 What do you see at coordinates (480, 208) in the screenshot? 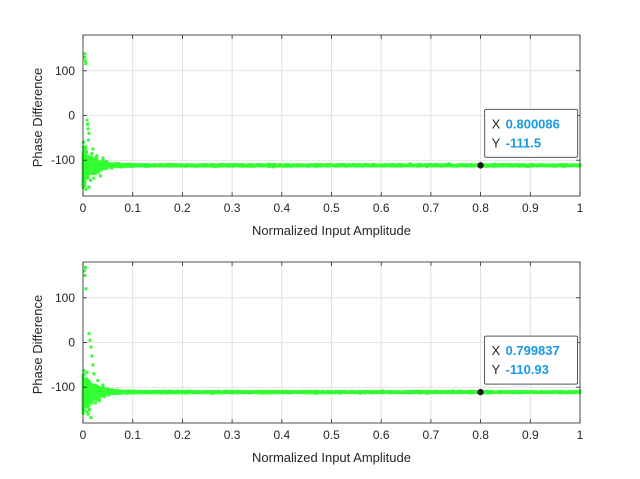
I see `x-tick-label: 0.8` at bounding box center [480, 208].